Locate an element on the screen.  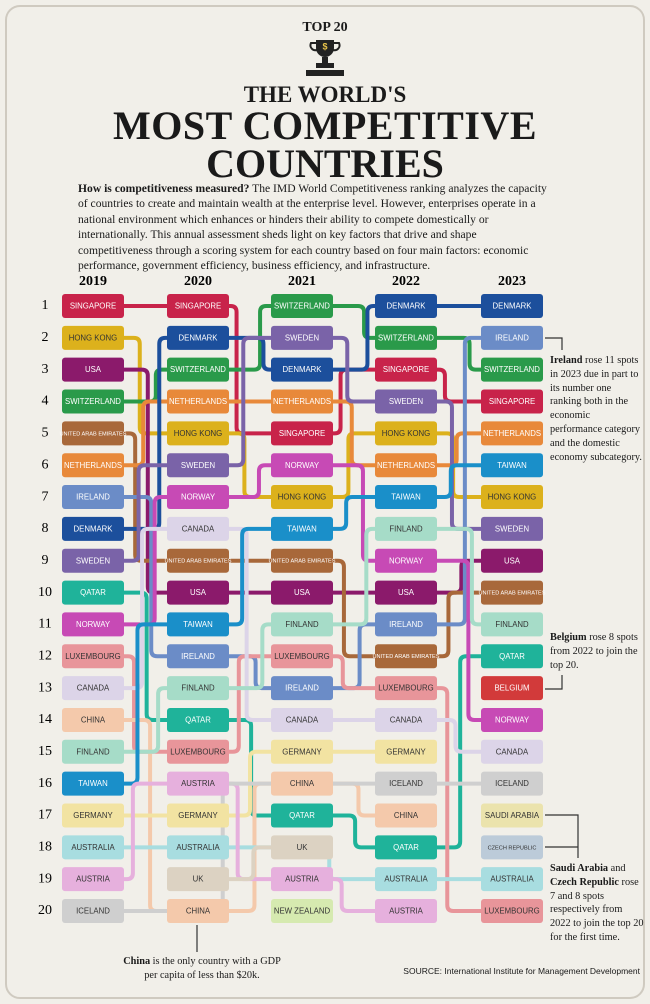
country-label: AUSTRIA is located at coordinates (93, 879).